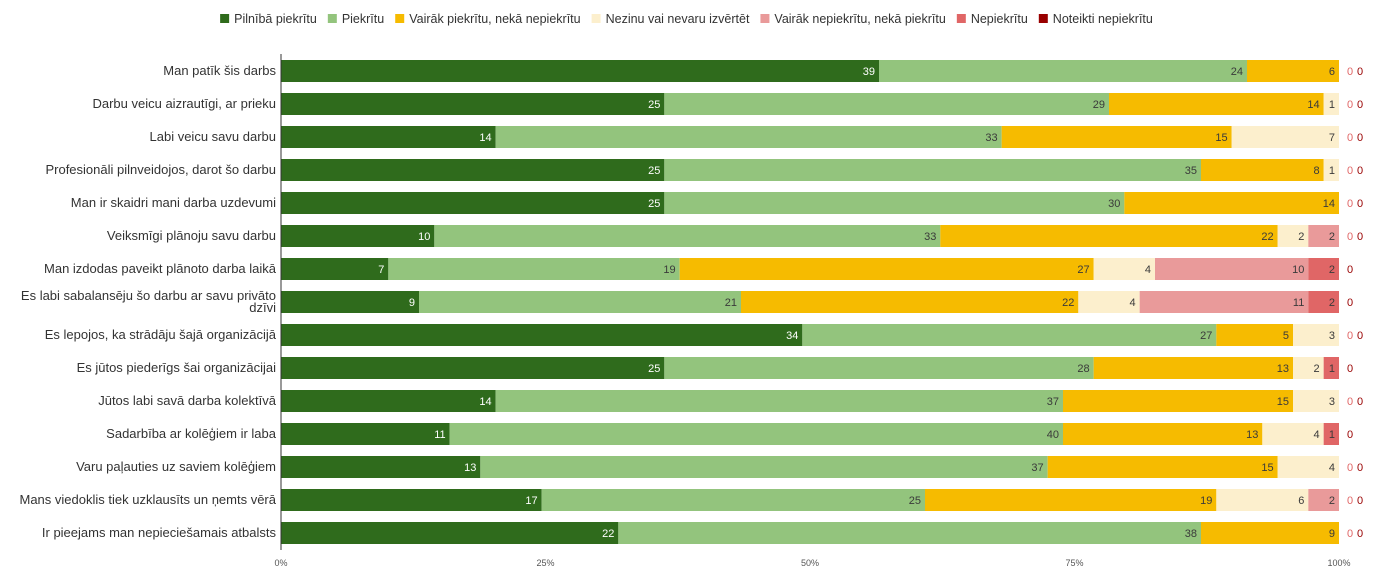 The image size is (1373, 567). Describe the element at coordinates (822, 500) in the screenshot. I see `bar-row: 17 25 19 6 2 0 0` at that location.